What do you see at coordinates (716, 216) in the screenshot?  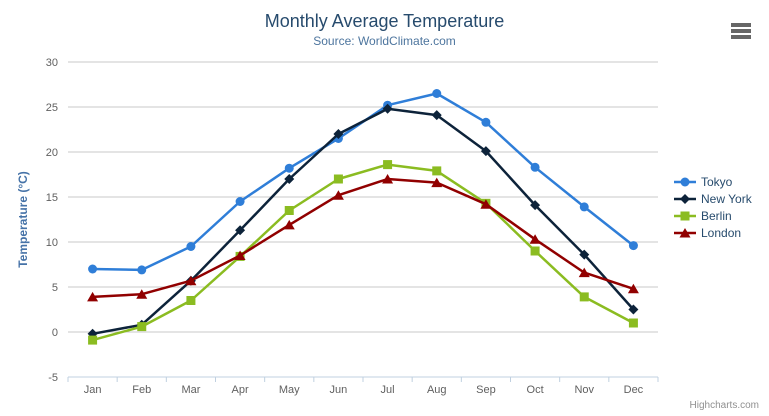 I see `legend-label: Berlin` at bounding box center [716, 216].